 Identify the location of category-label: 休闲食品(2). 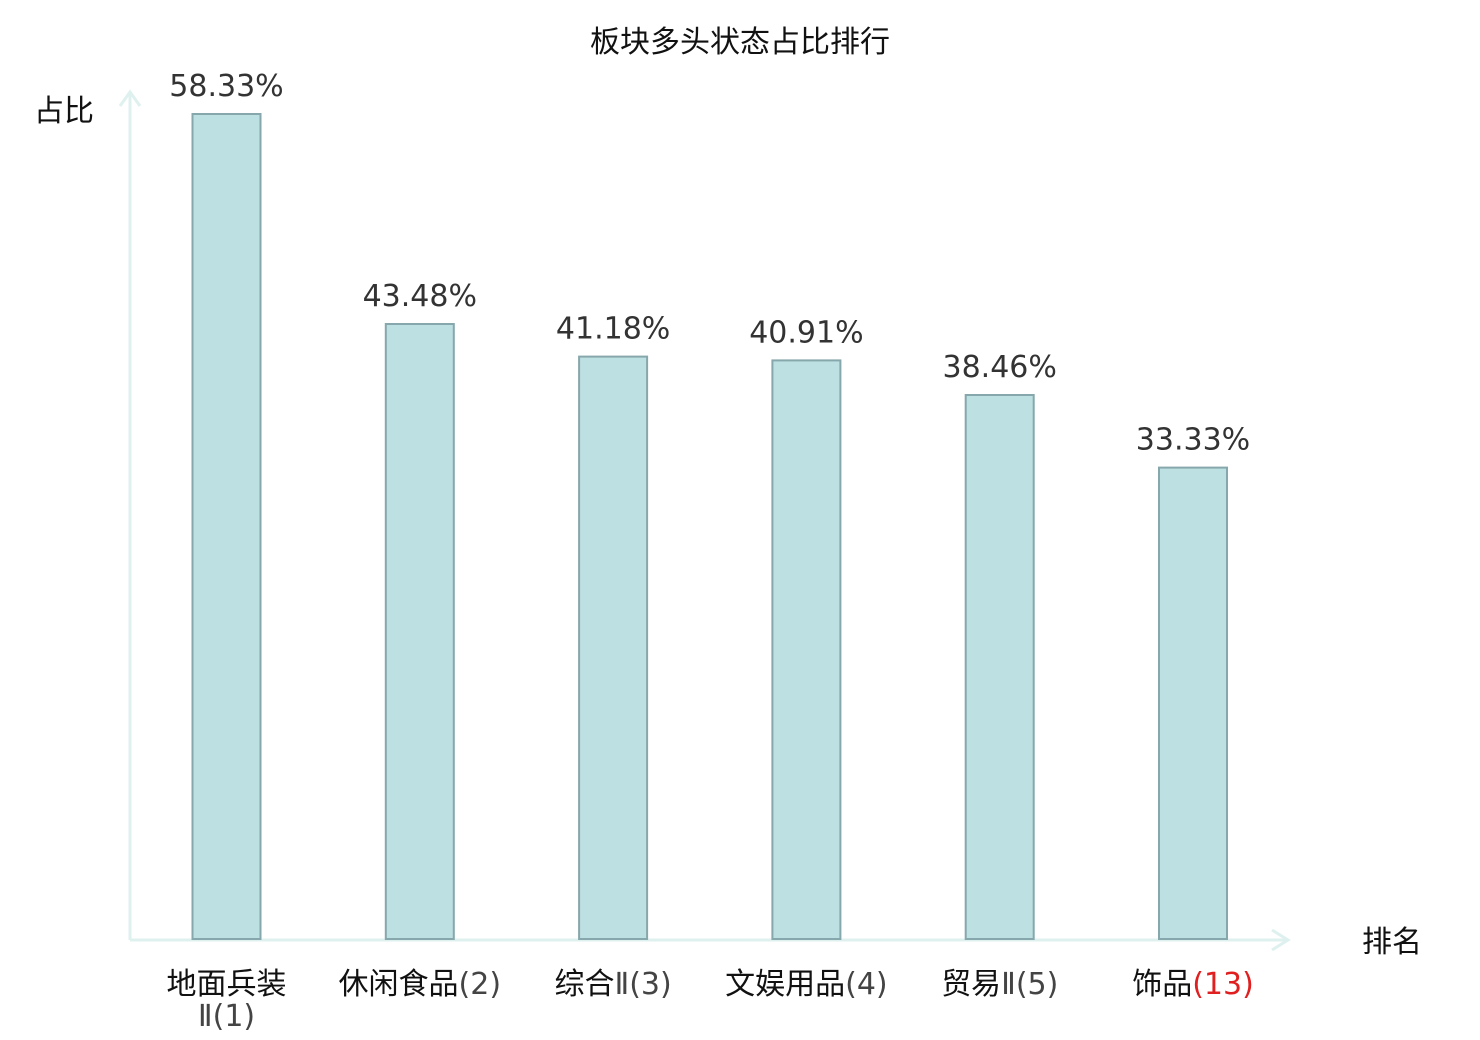
(420, 984).